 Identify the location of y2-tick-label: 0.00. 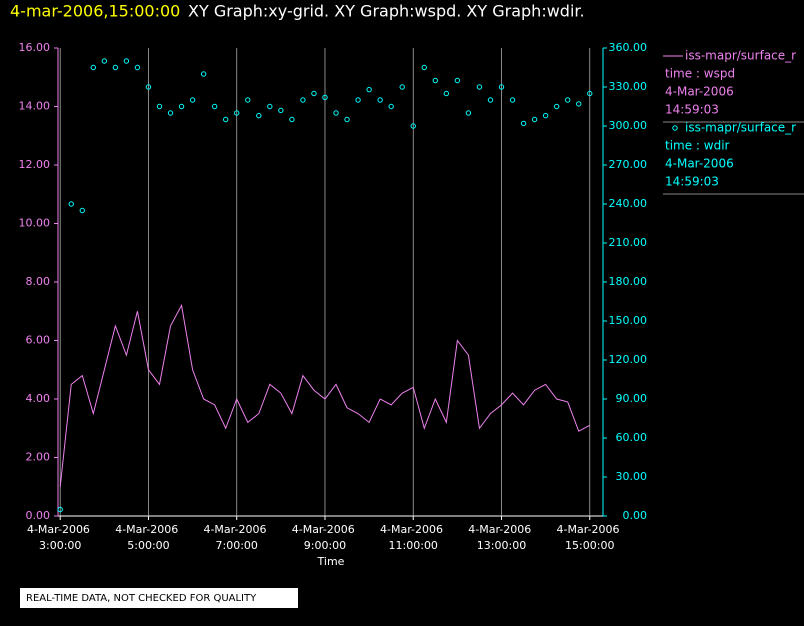
(635, 515).